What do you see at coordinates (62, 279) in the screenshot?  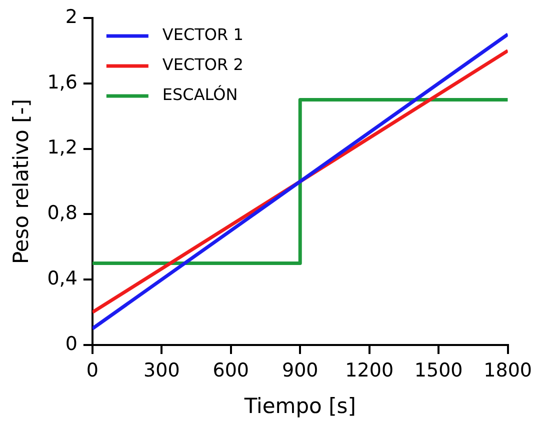 I see `y-tick-label: 0,4` at bounding box center [62, 279].